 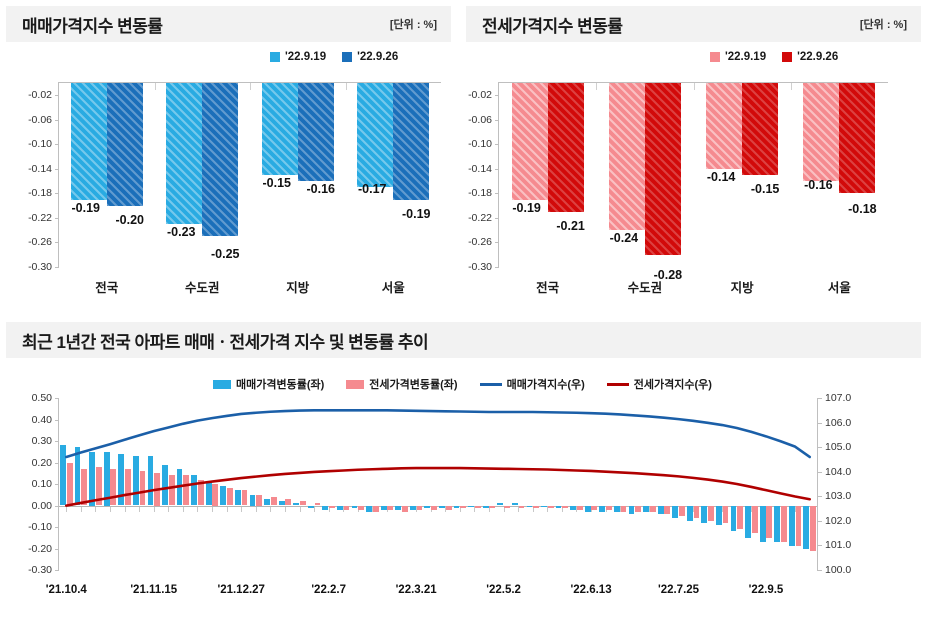 I want to click on y-axis-right-tick-label: 105.0, so click(x=834, y=447).